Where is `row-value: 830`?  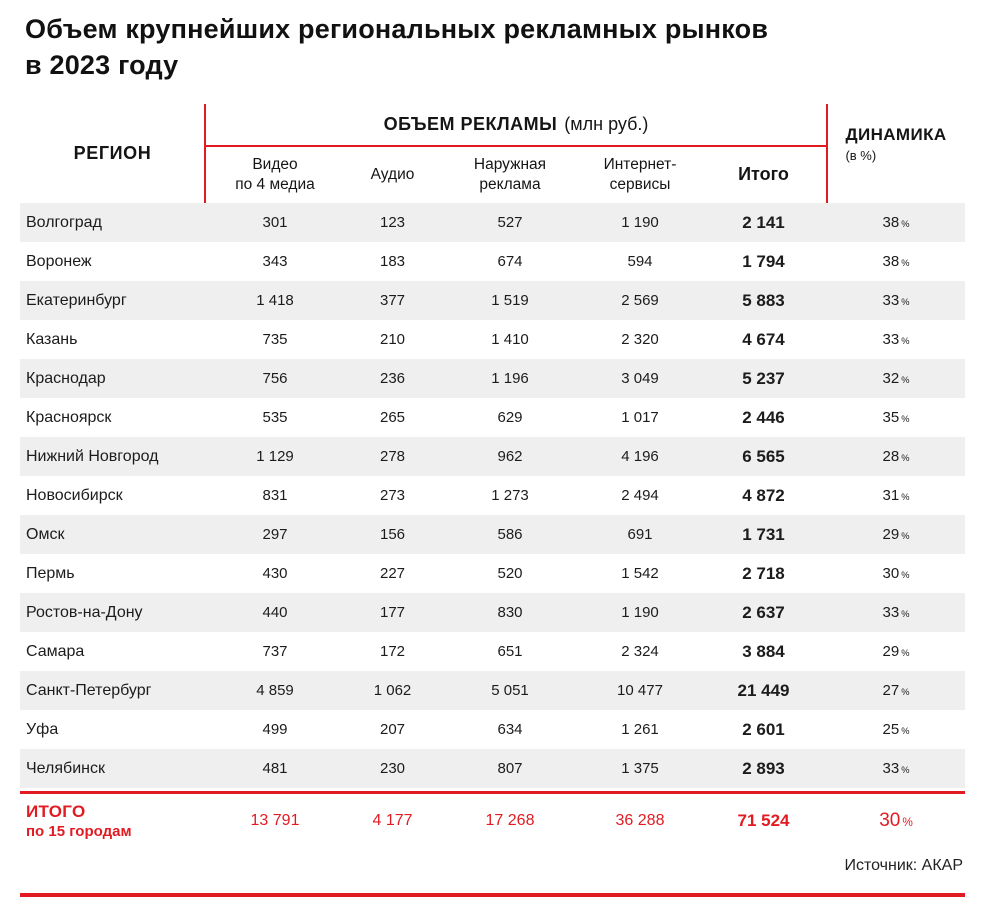
row-value: 830 is located at coordinates (510, 612).